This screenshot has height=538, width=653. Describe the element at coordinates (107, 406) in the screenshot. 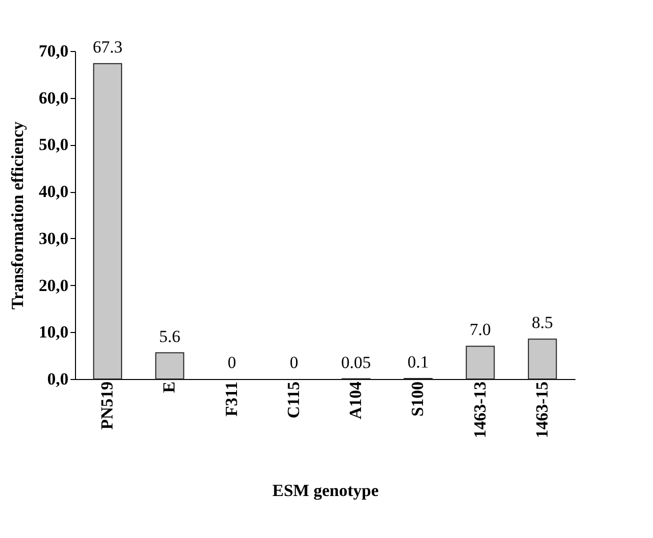

I see `x-tick-label: PN519` at that location.